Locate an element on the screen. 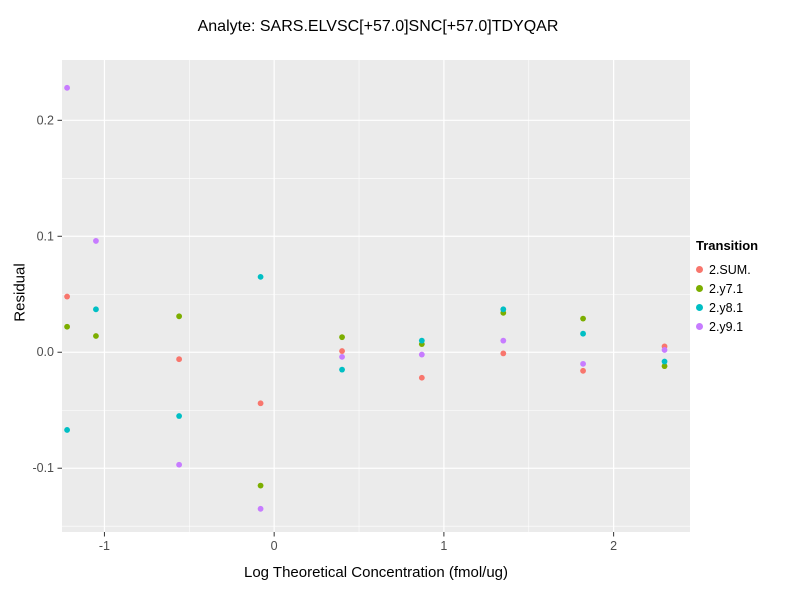 This screenshot has height=600, width=800. x-tick-label: -1 is located at coordinates (104, 546).